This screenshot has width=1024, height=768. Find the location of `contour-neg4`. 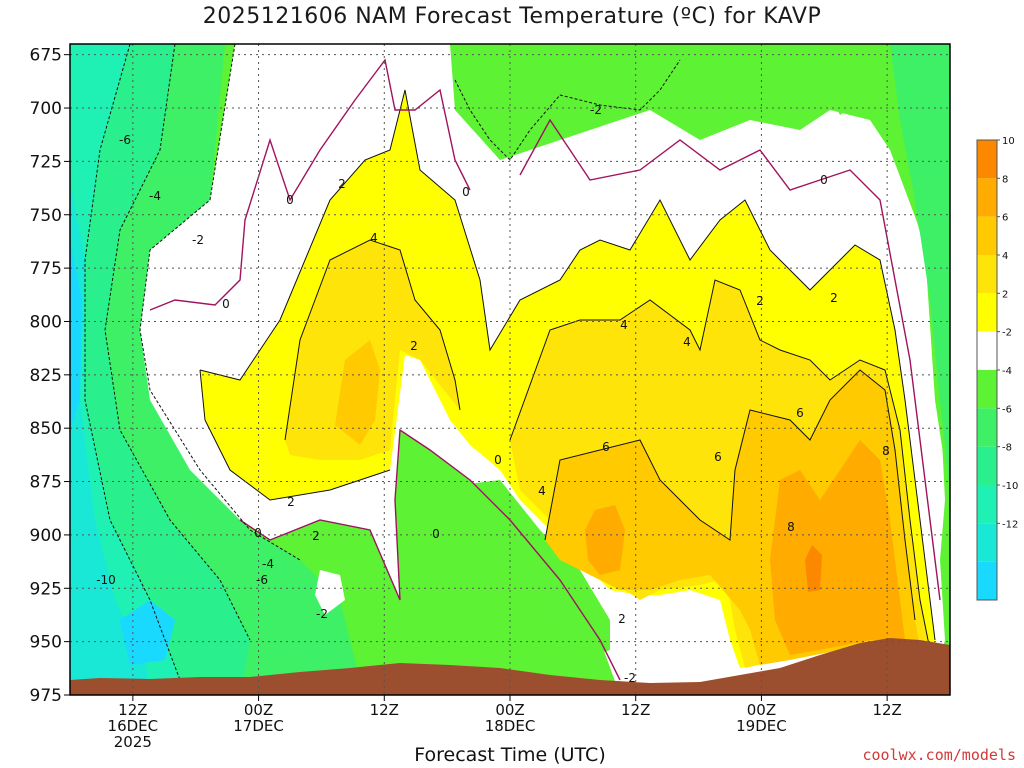

contour-neg4 is located at coordinates (177, 342).